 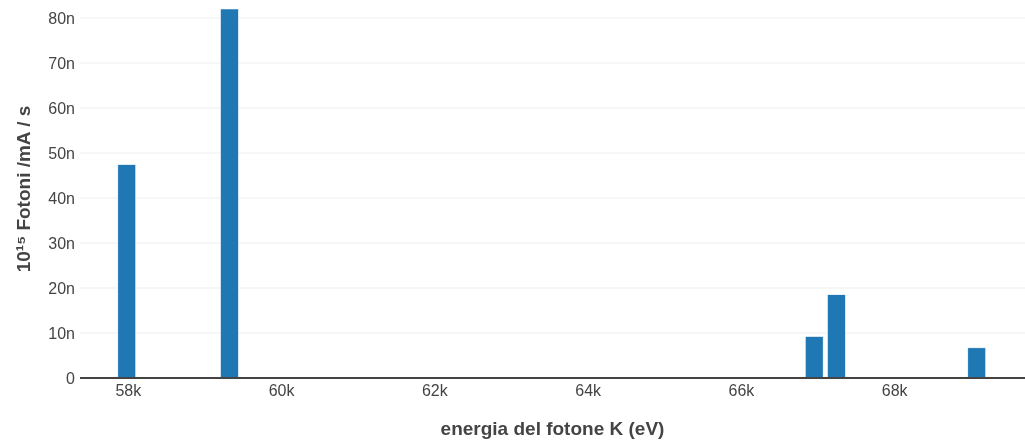 I want to click on y-tick-label: 40n, so click(x=61, y=198).